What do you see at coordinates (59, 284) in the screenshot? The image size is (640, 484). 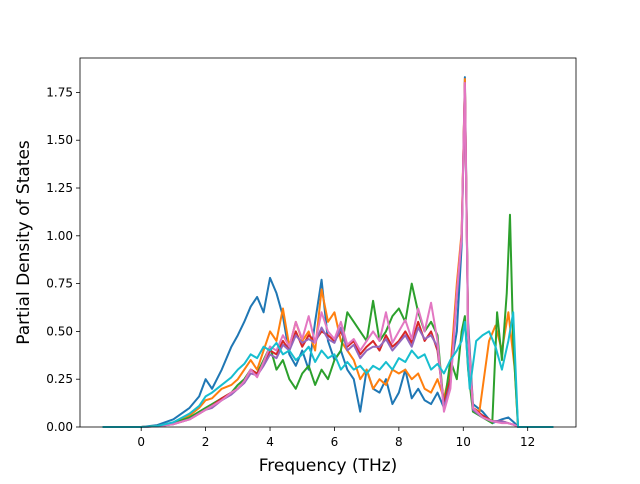 I see `y-tick-label: 0.75` at bounding box center [59, 284].